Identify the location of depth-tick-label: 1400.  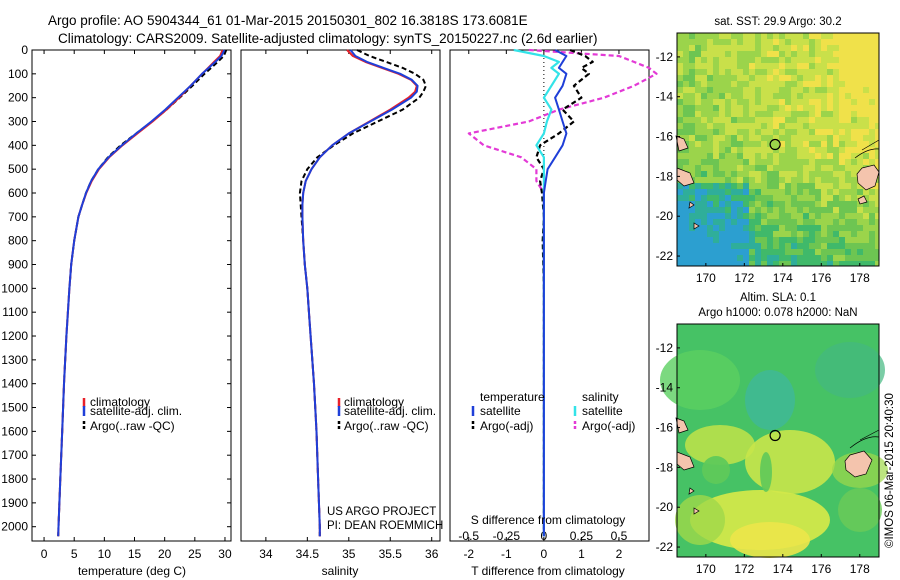
(14, 384).